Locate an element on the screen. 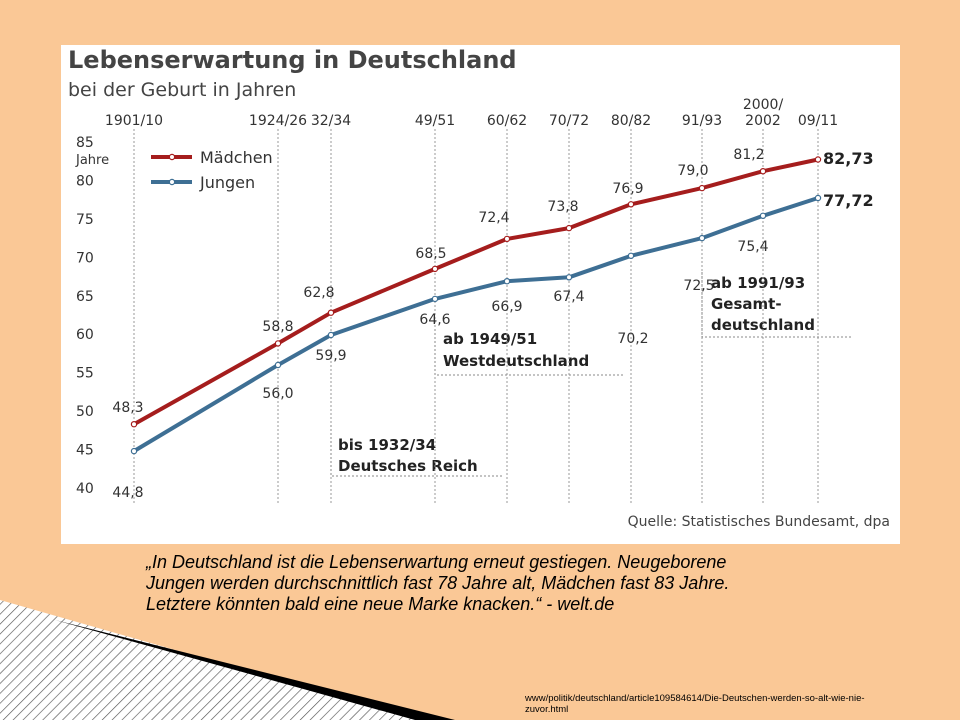 This screenshot has width=960, height=720. y-unit-label: Jahre is located at coordinates (92, 160).